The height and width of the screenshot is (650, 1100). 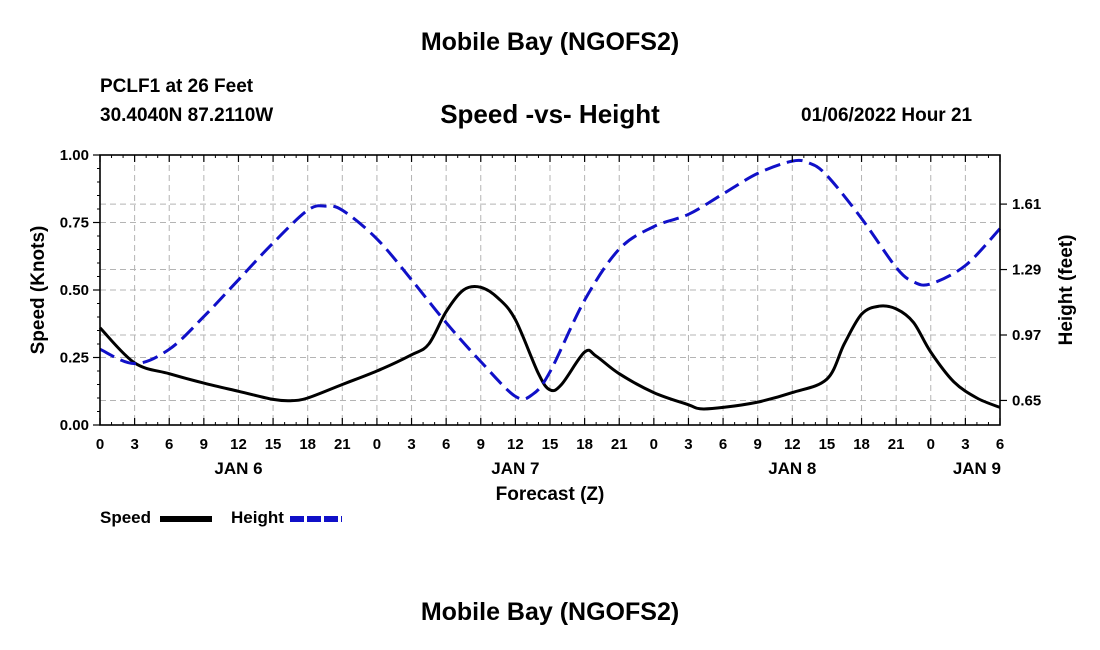 What do you see at coordinates (550, 494) in the screenshot?
I see `x-axis-label: Forecast (Z)` at bounding box center [550, 494].